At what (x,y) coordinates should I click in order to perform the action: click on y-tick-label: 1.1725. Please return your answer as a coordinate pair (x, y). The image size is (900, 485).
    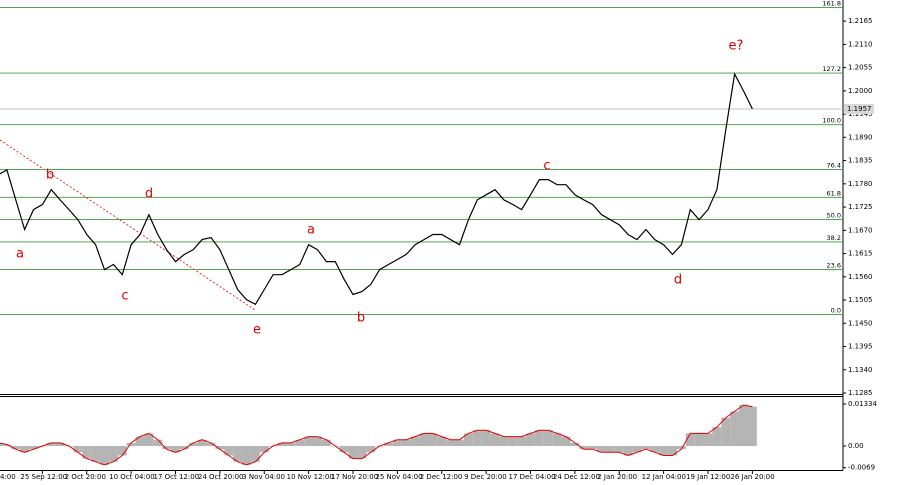
    Looking at the image, I should click on (860, 207).